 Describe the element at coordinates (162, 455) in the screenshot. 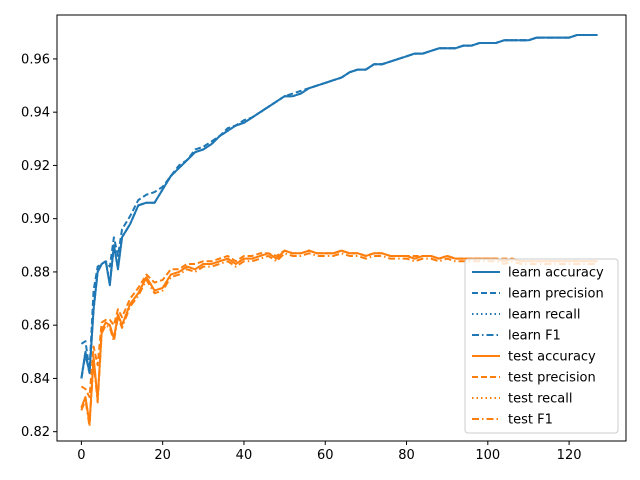

I see `x-tick-label: 20` at that location.